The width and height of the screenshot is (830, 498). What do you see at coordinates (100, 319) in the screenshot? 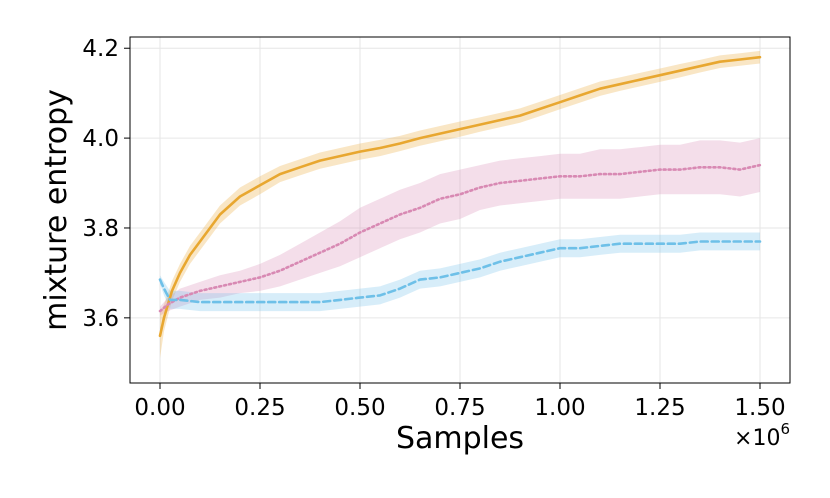
I see `y-tick-label: 3.6` at bounding box center [100, 319].